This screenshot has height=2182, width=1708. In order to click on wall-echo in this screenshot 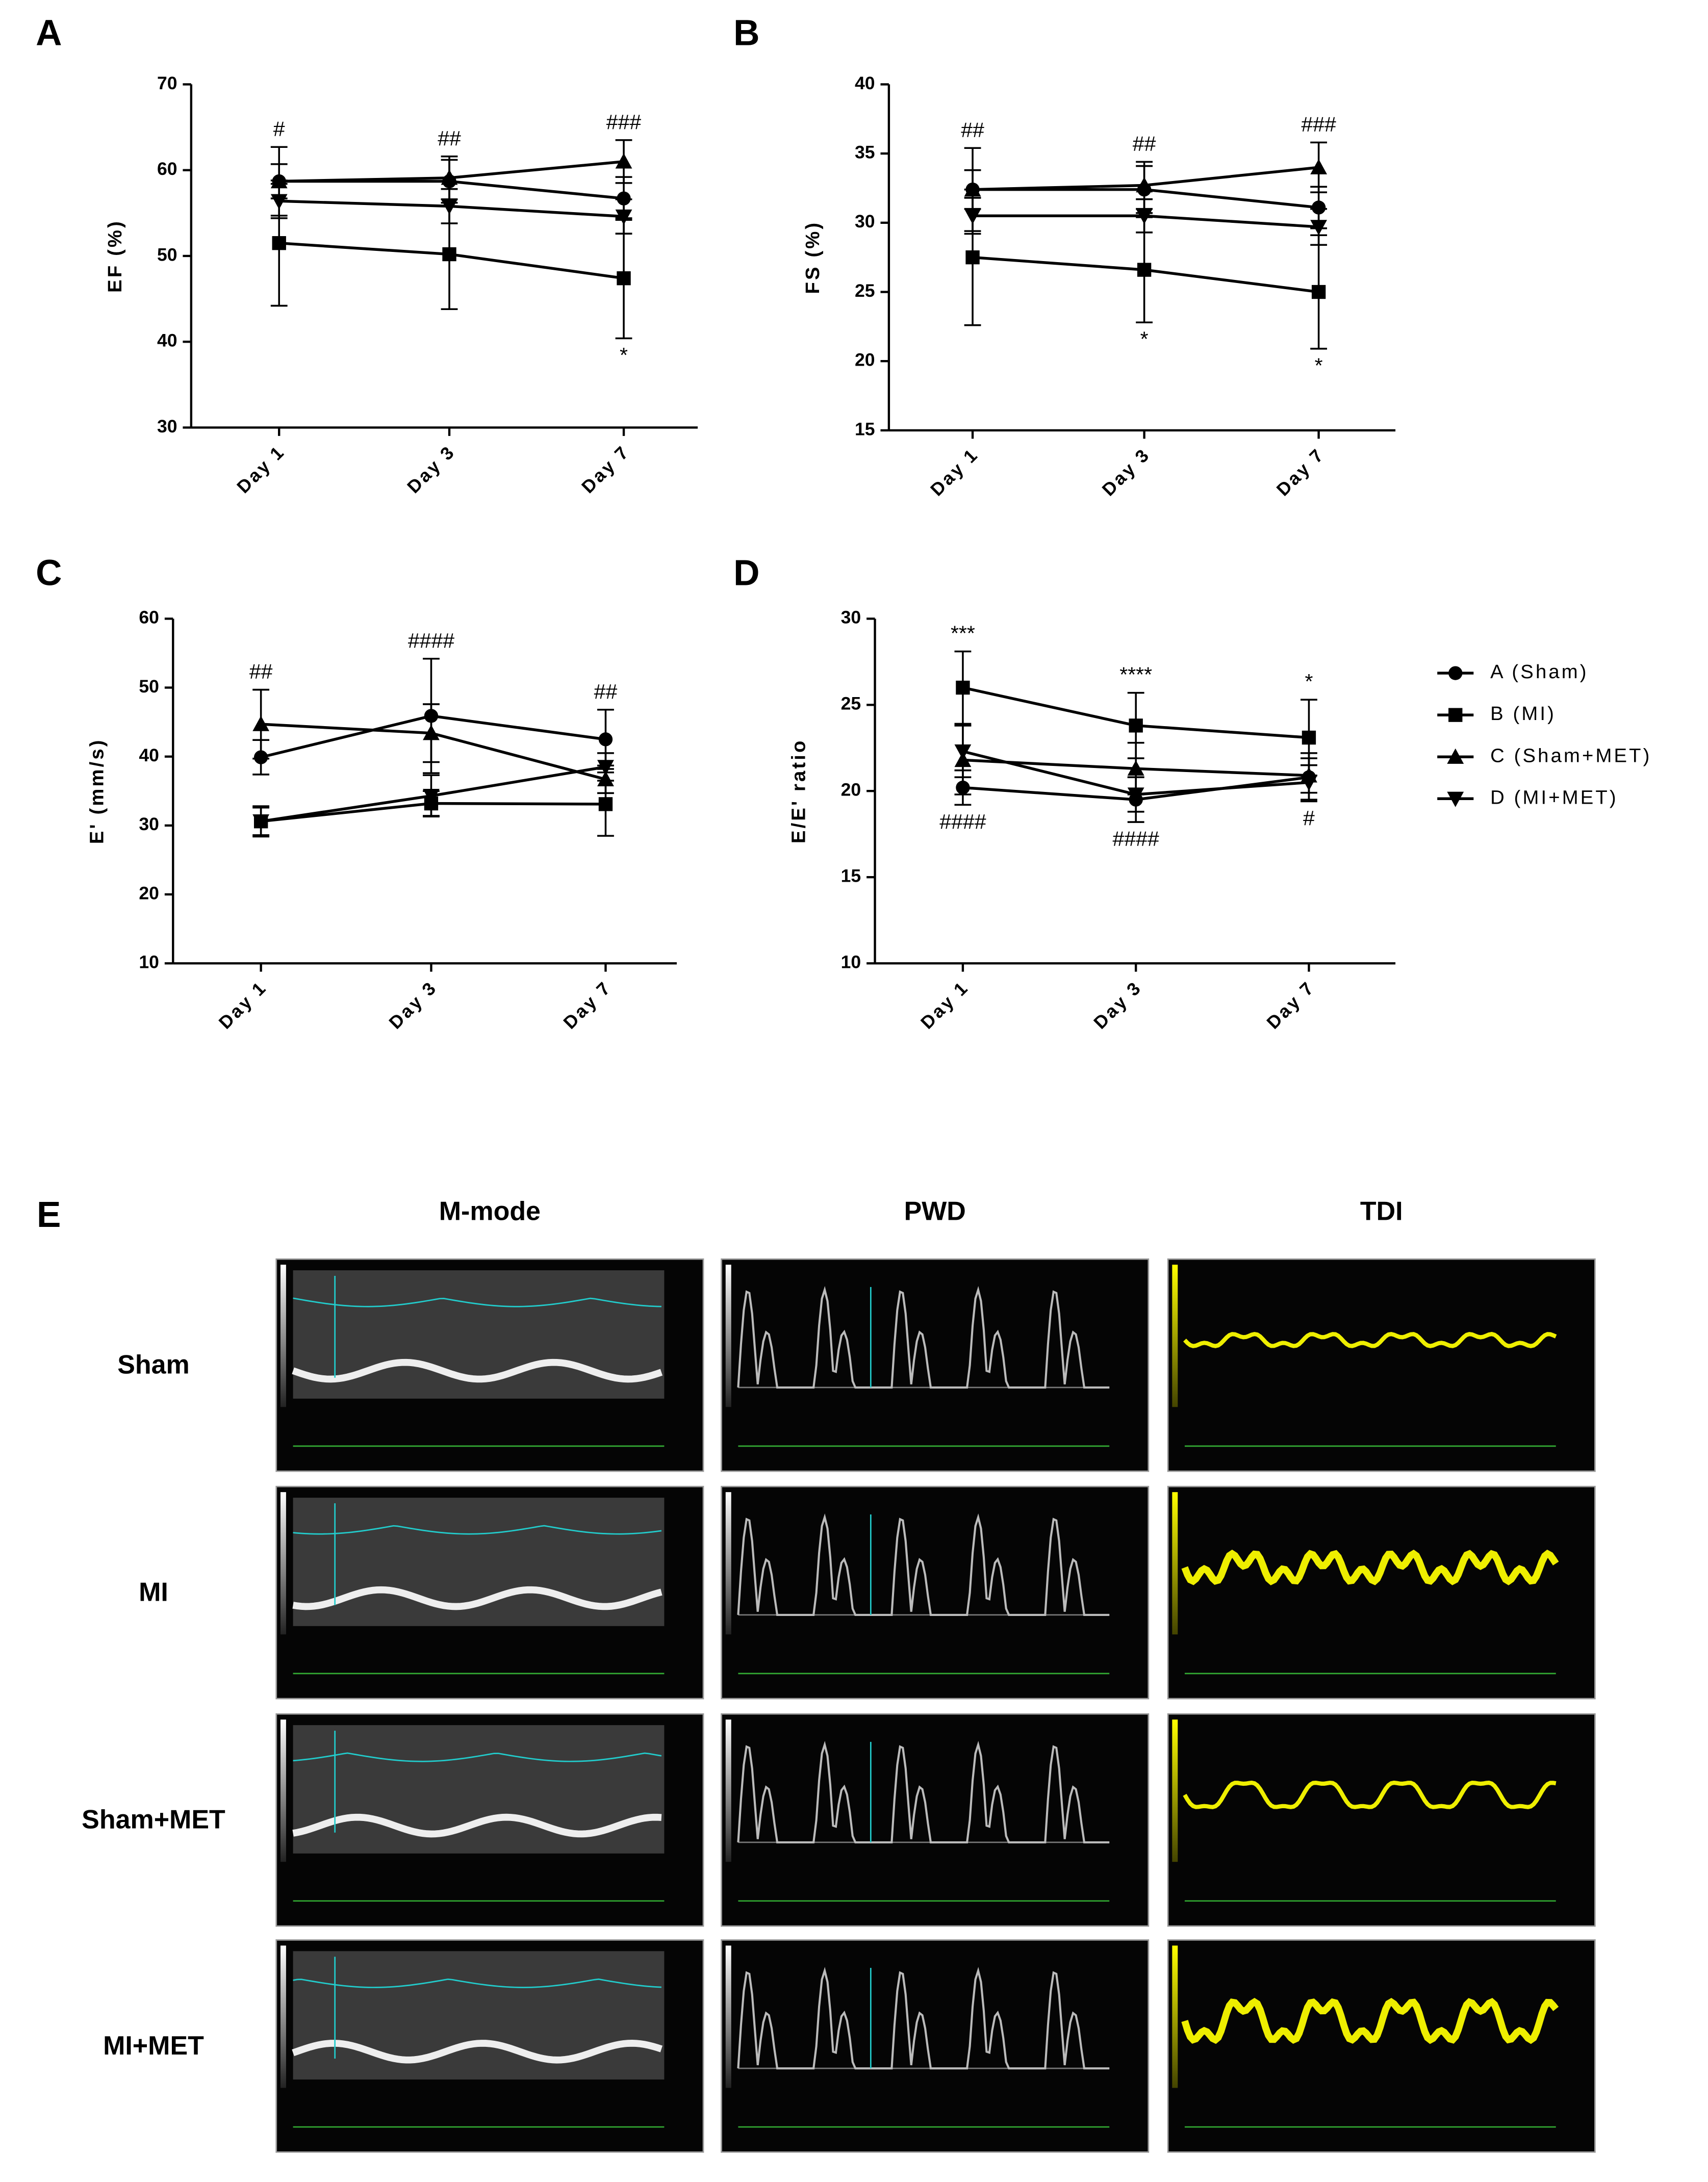, I will do `click(477, 2052)`.